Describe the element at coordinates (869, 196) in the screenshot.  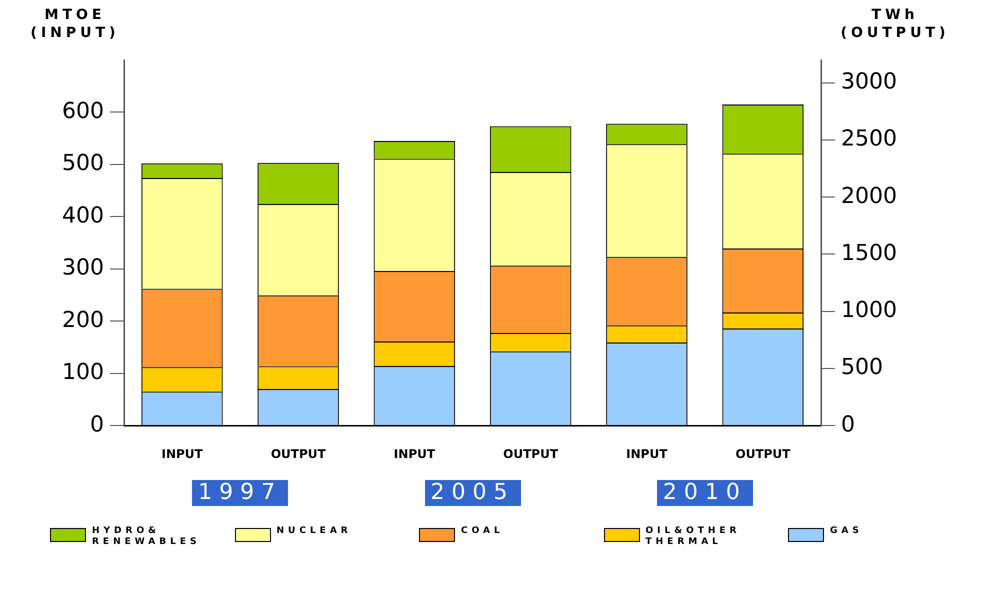
I see `y2-tick-label: 2000` at that location.